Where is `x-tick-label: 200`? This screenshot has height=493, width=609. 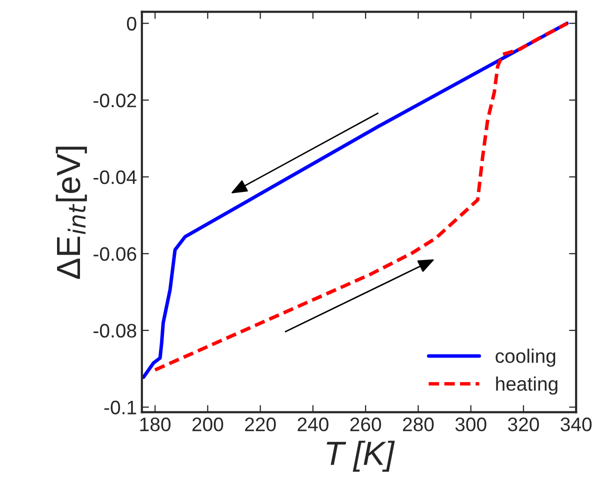 x-tick-label: 200 is located at coordinates (208, 425).